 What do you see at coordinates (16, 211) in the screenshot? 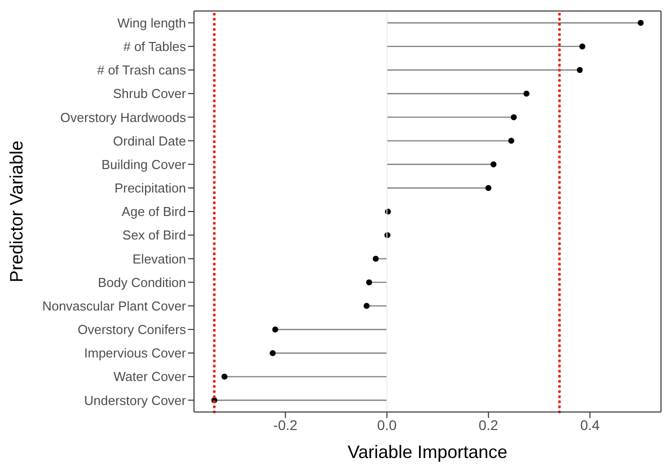
I see `y-axis-title: Predictor Variable` at bounding box center [16, 211].